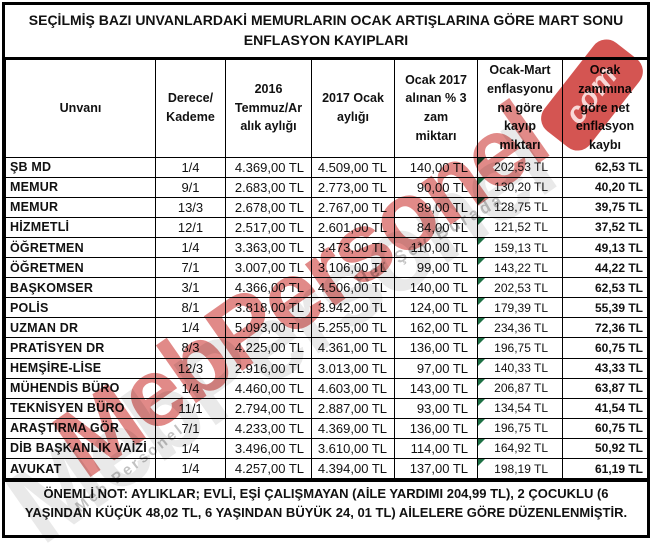 The width and height of the screenshot is (656, 543). I want to click on kayip-cell: 128,75 TL, so click(520, 207).